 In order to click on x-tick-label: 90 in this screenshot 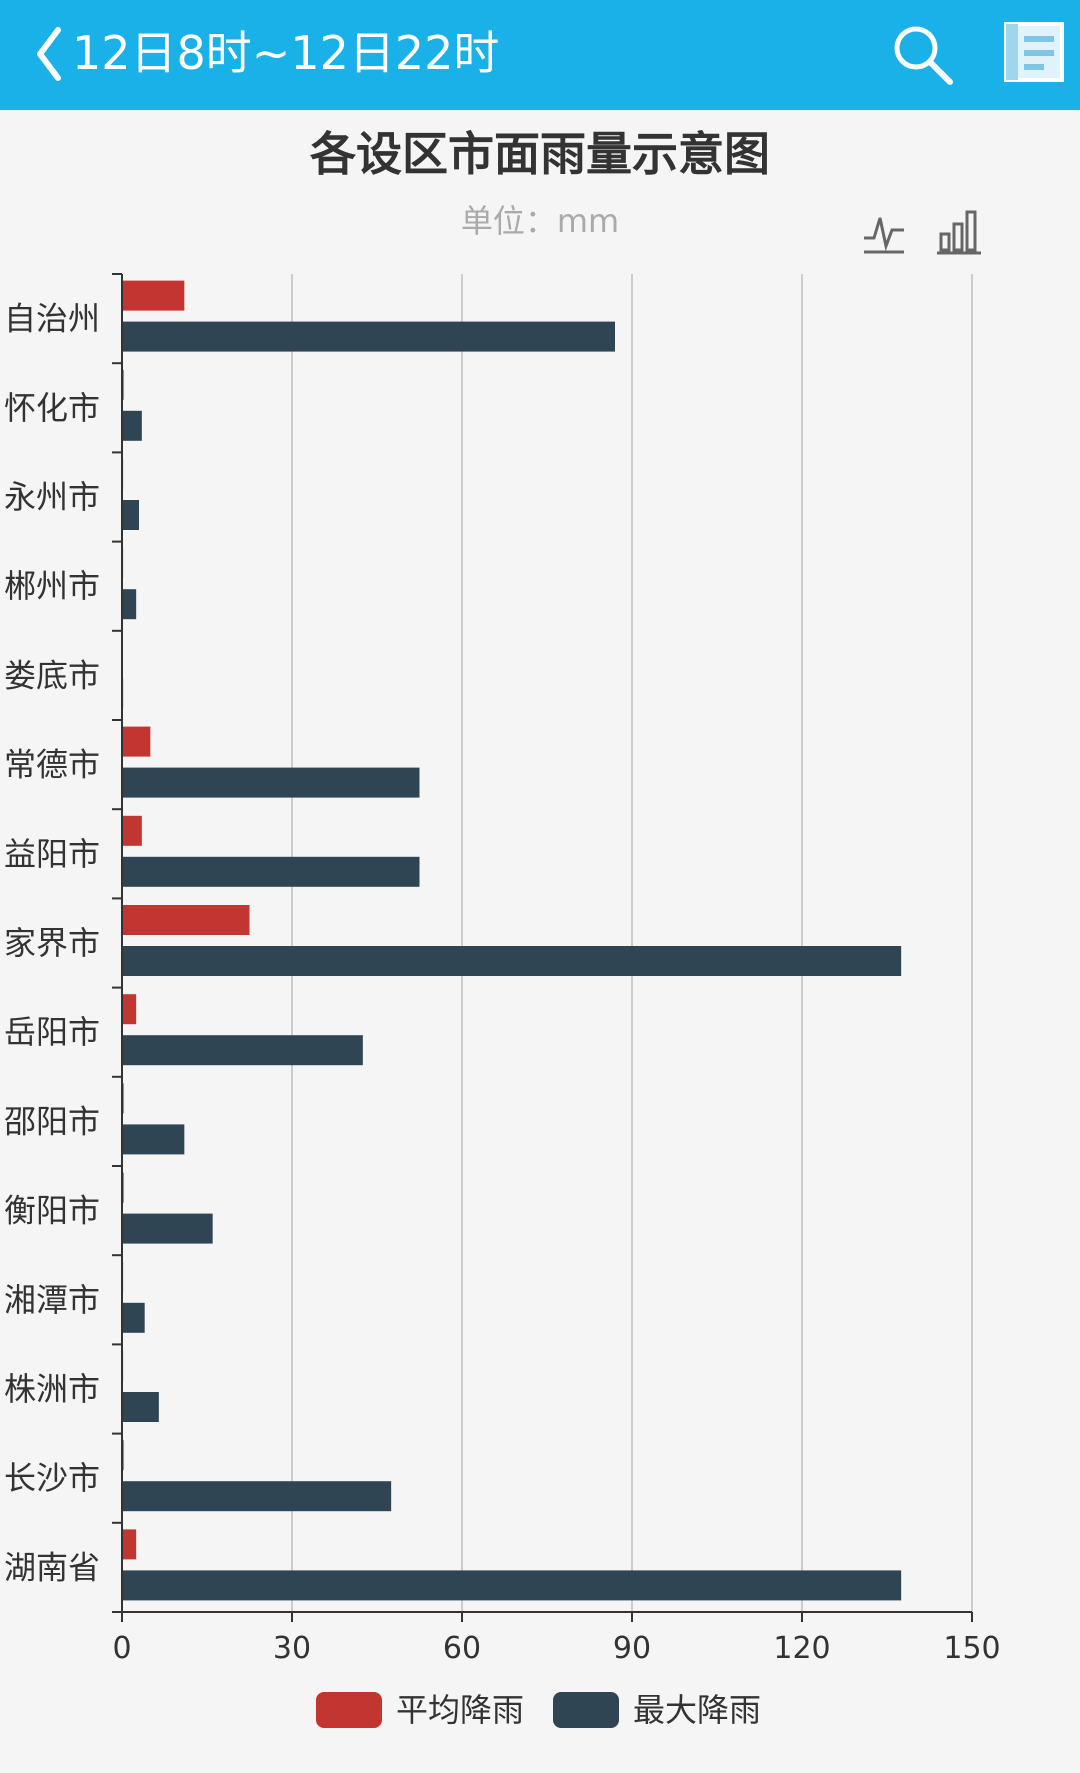, I will do `click(632, 1648)`.